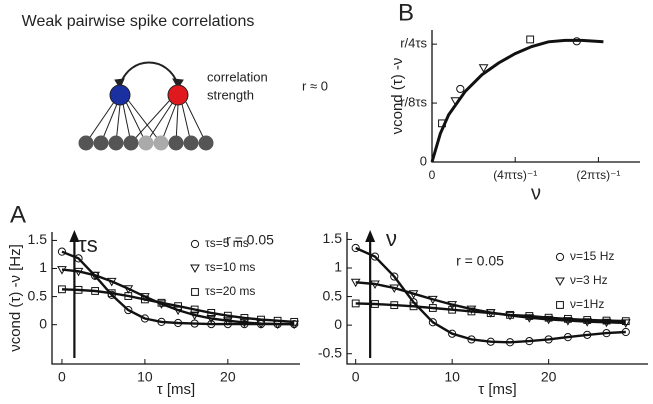 This screenshot has width=653, height=404. What do you see at coordinates (230, 267) in the screenshot?
I see `legend-label: τs=10 ms` at bounding box center [230, 267].